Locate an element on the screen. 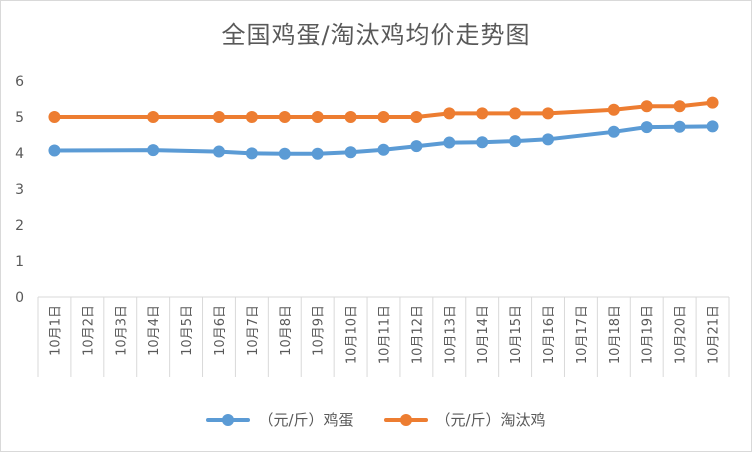 This screenshot has height=452, width=752. x-tick-label: 10月11日 is located at coordinates (385, 334).